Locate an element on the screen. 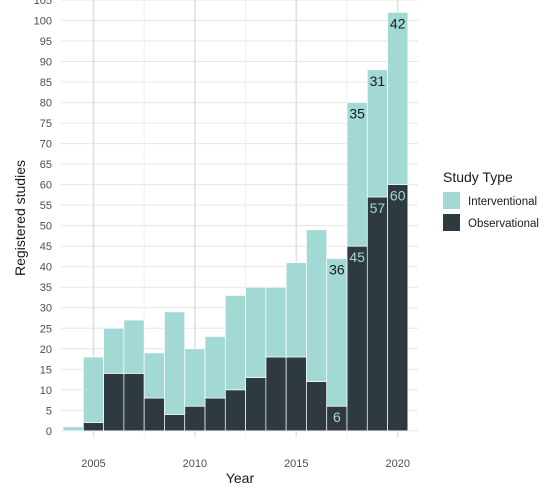 The image size is (550, 492). y-tick-label: 80 is located at coordinates (46, 104).